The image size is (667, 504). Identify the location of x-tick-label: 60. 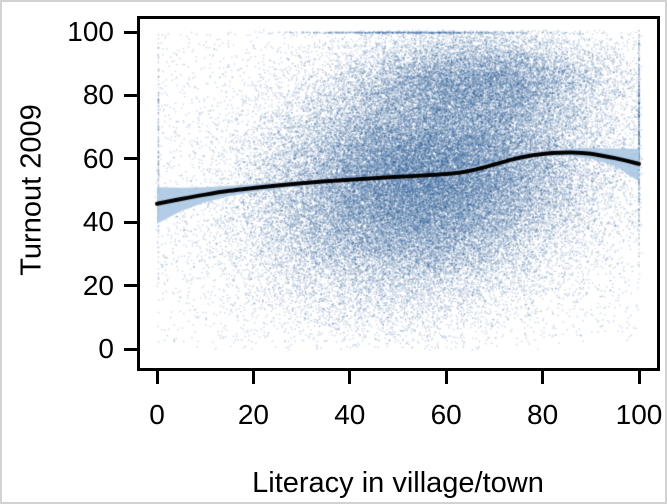
(446, 414).